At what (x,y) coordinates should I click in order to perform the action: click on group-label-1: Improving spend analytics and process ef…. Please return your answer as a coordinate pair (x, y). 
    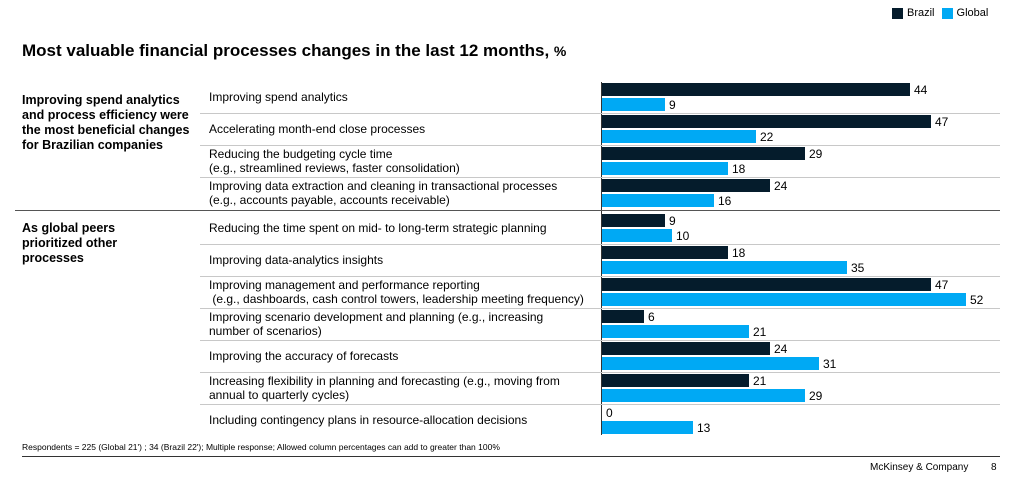
    Looking at the image, I should click on (106, 122).